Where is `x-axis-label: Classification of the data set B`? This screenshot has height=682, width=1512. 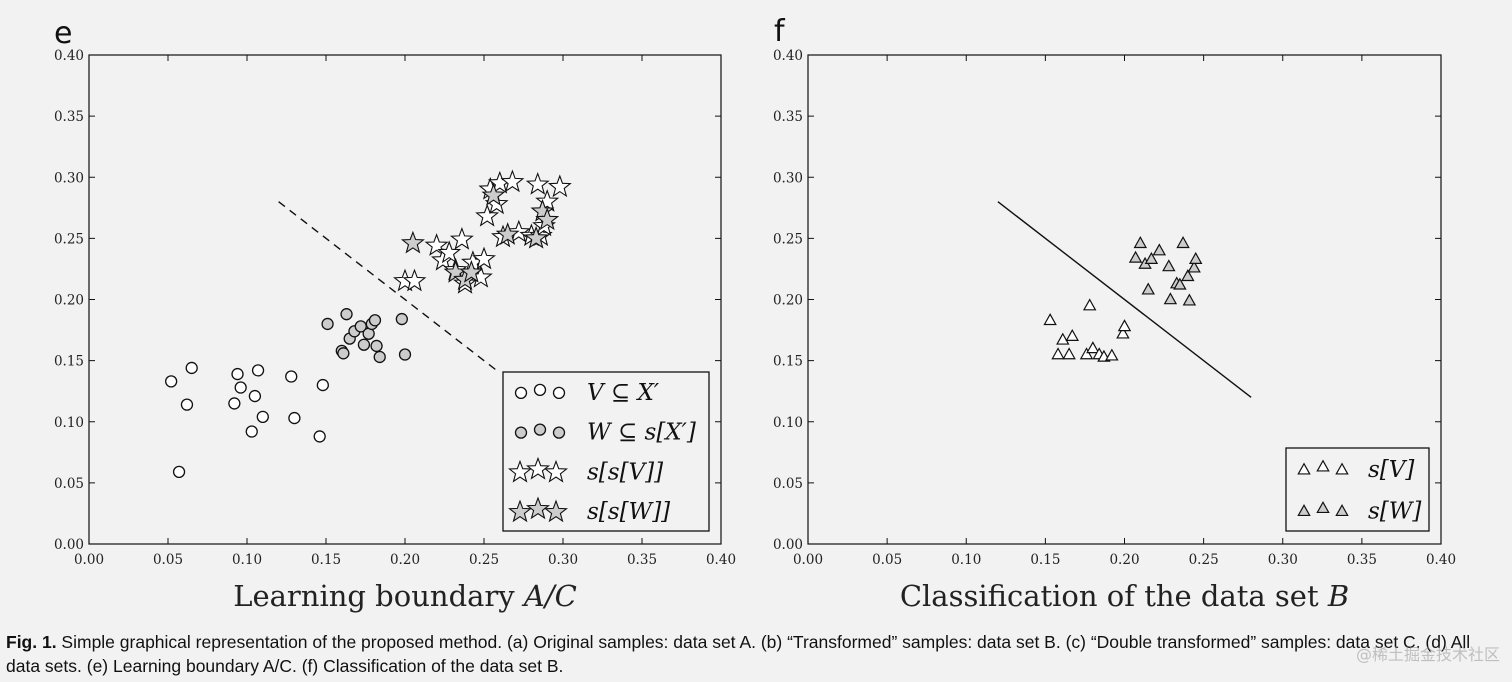
x-axis-label: Classification of the data set B is located at coordinates (1124, 596).